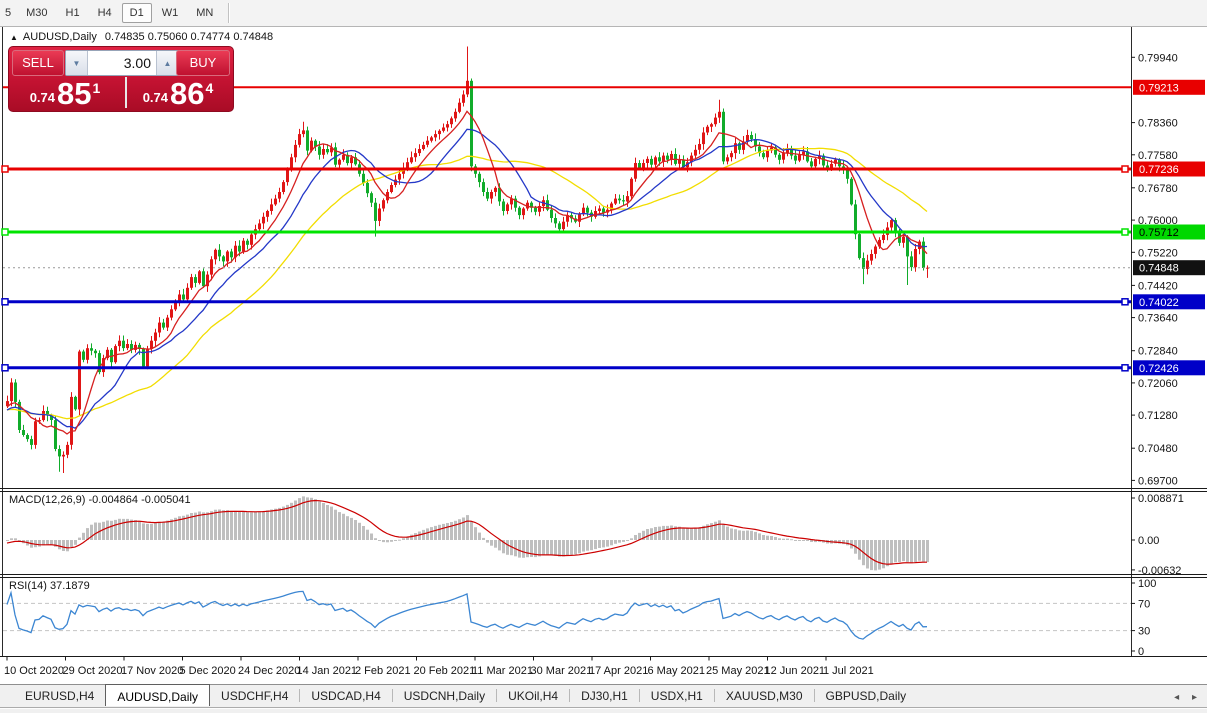 This screenshot has width=1207, height=713. I want to click on buy-price-button: 0.74 86 4, so click(177, 93).